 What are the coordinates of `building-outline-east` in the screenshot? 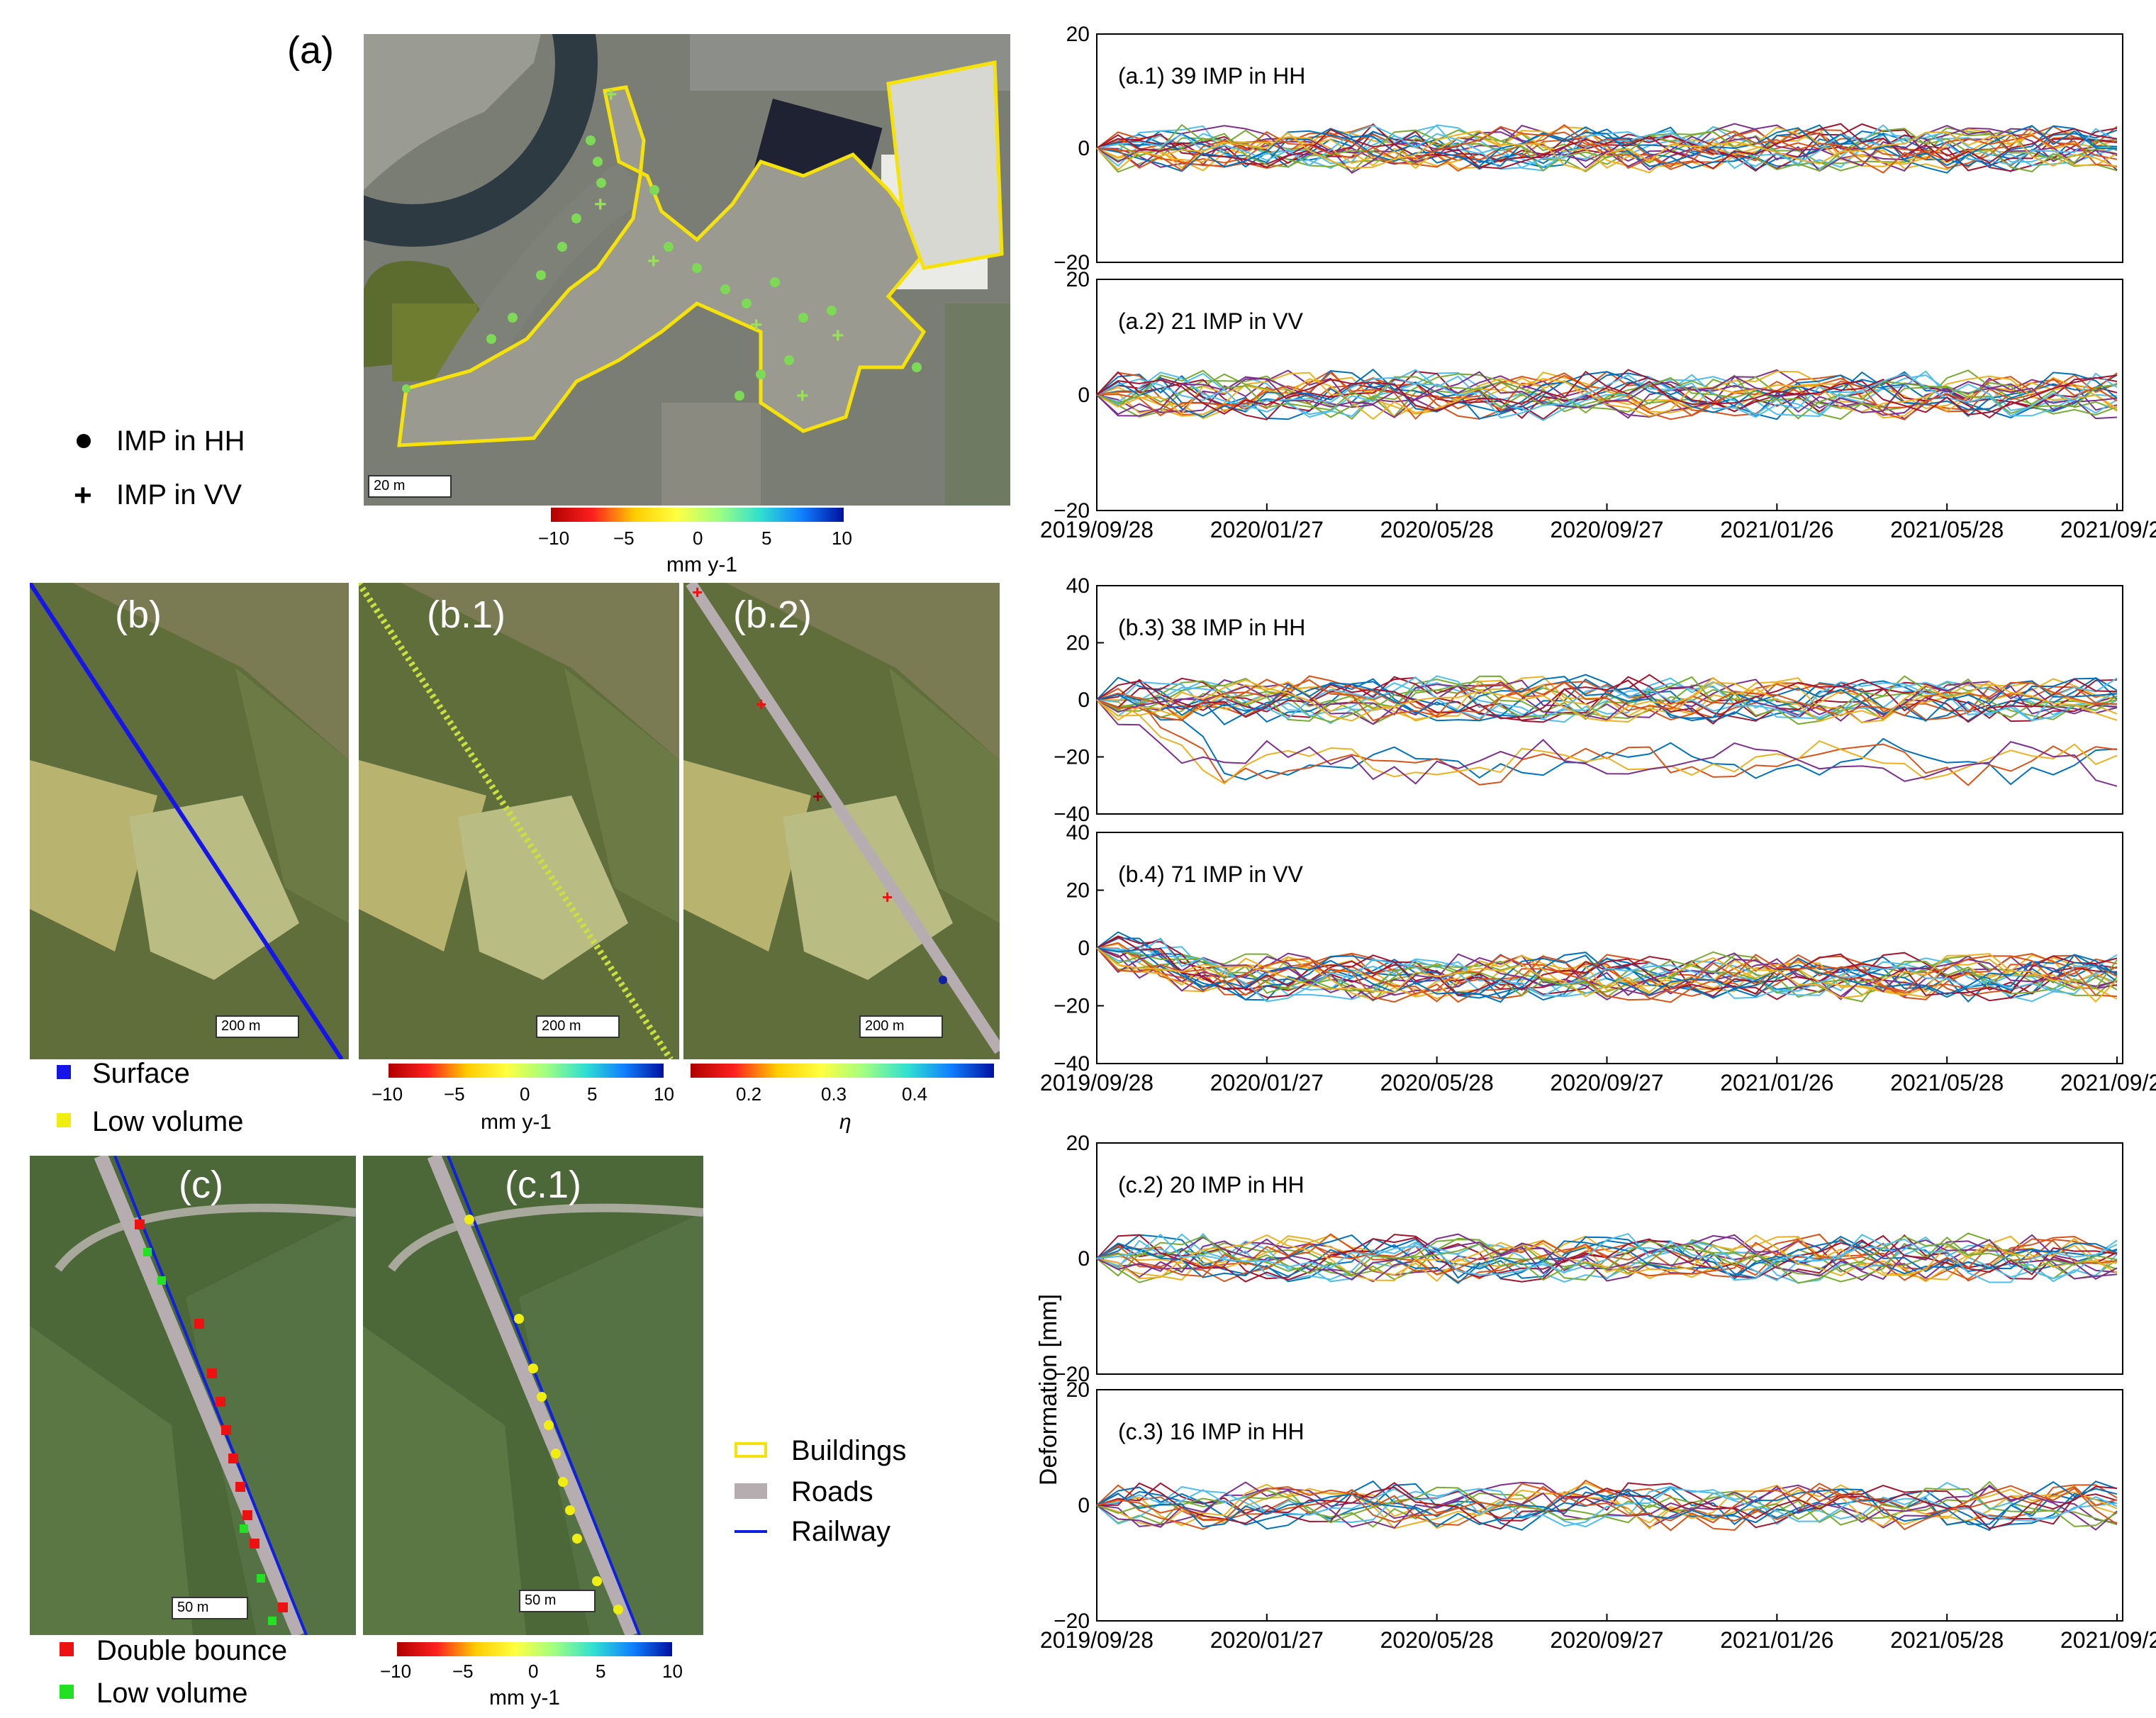 It's located at (945, 165).